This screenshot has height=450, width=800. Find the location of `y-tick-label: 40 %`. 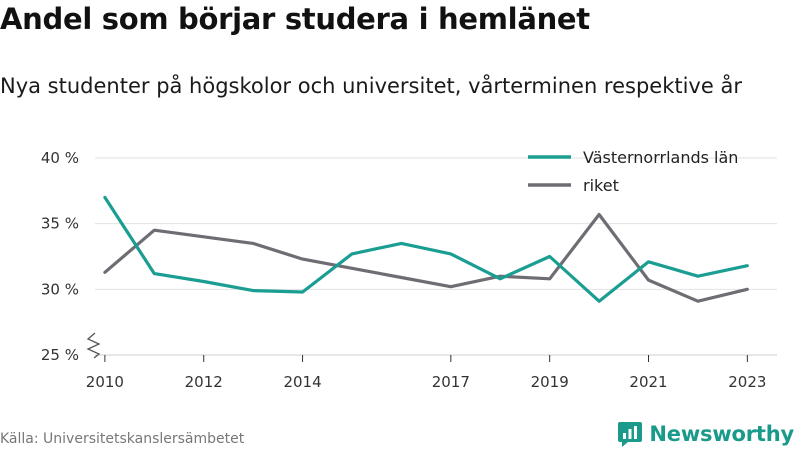

y-tick-label: 40 % is located at coordinates (60, 158).